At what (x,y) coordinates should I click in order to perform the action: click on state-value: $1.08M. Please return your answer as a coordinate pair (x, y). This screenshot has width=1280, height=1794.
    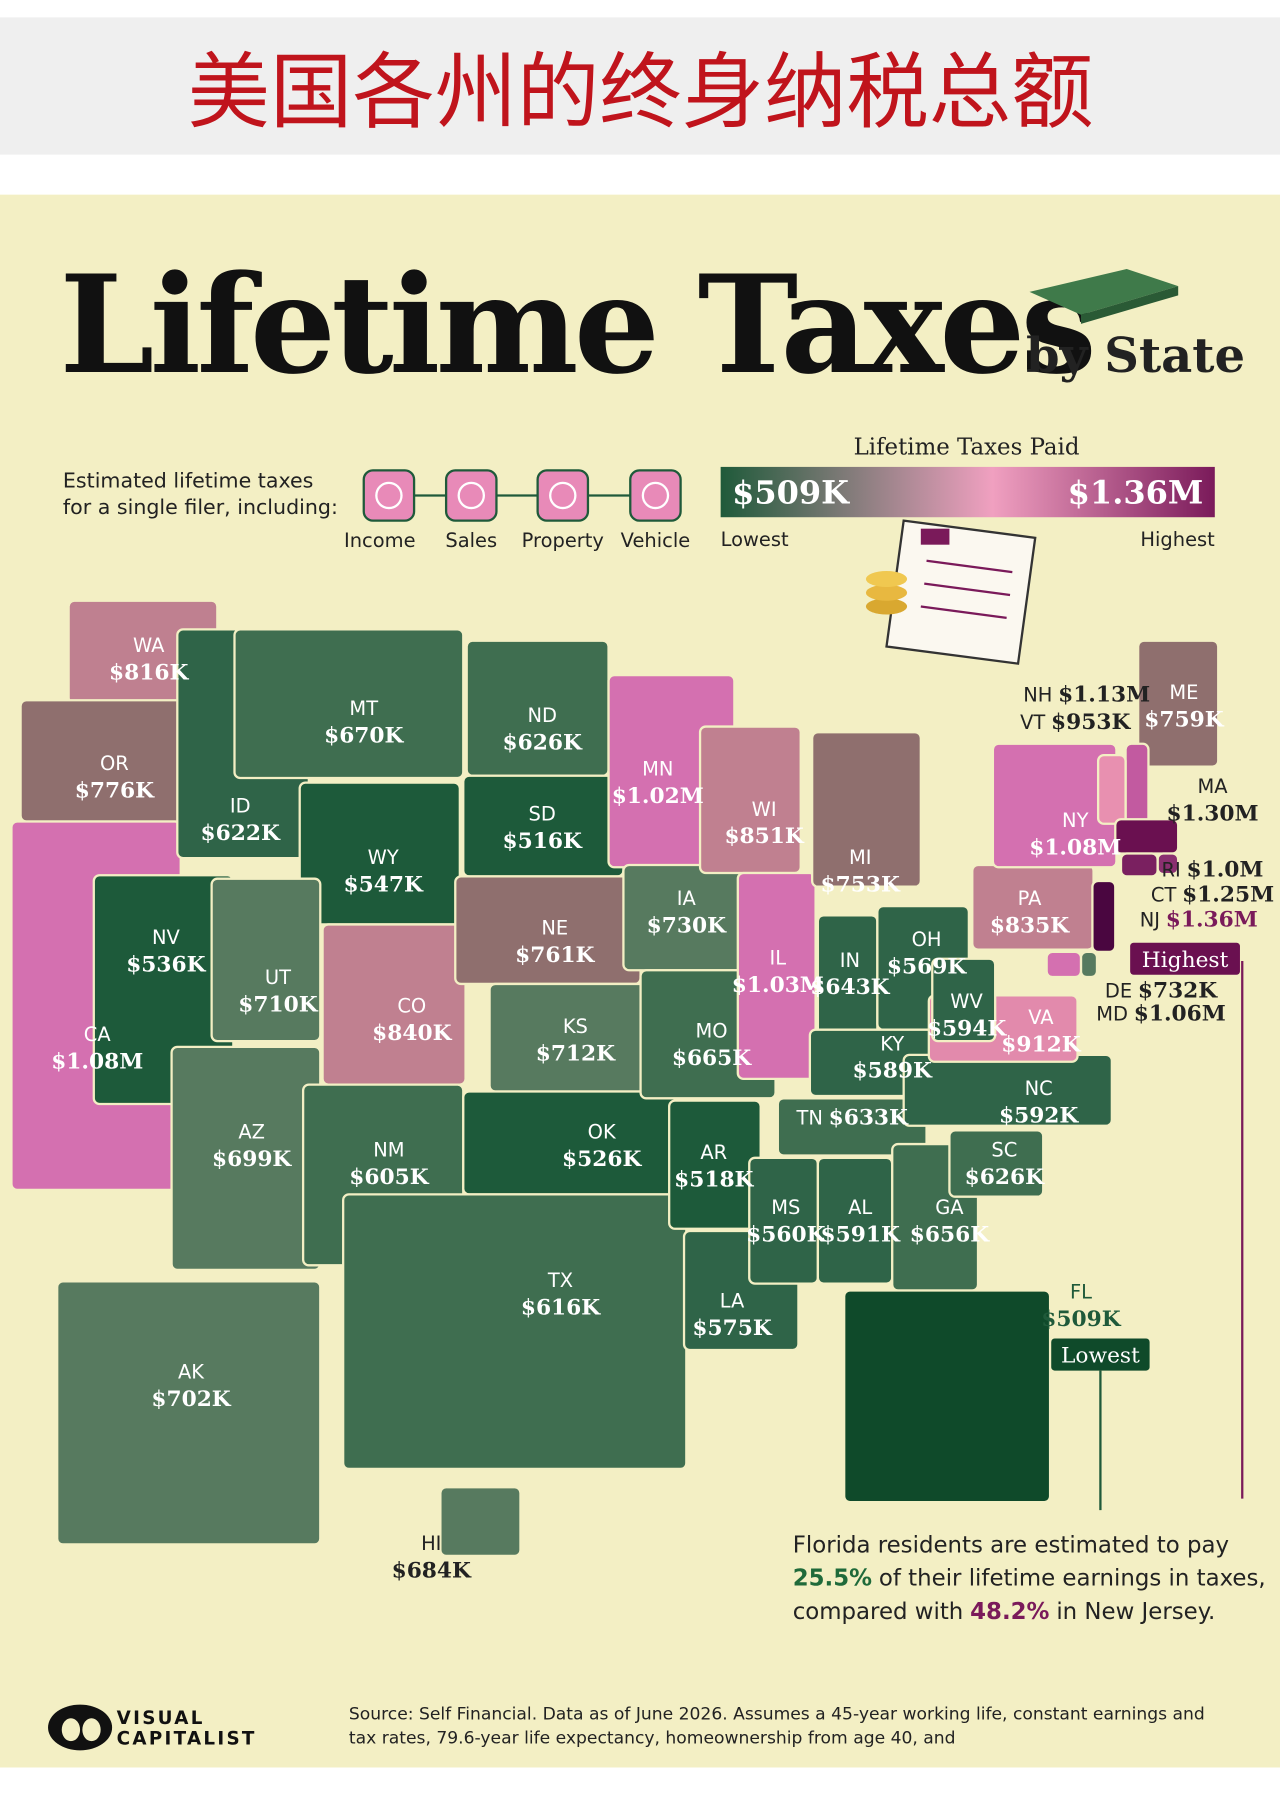
    Looking at the image, I should click on (97, 1062).